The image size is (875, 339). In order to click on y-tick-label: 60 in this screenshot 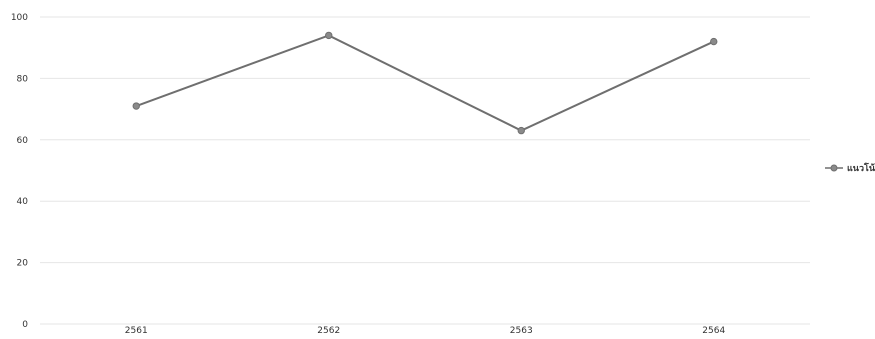, I will do `click(23, 141)`.